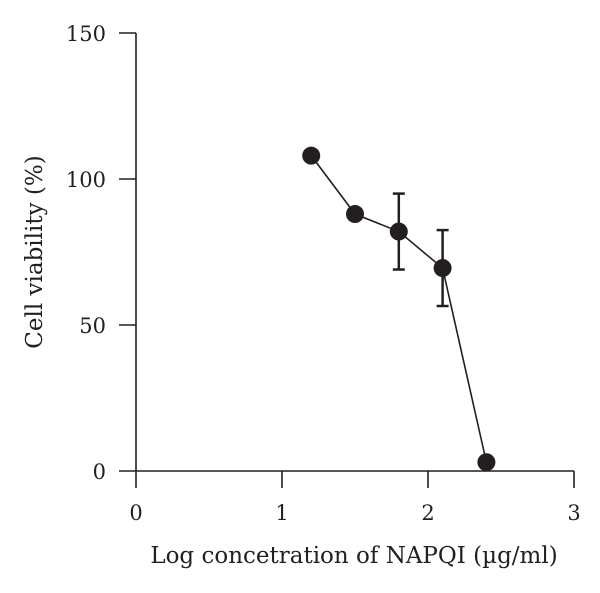 This screenshot has width=600, height=593. I want to click on x-axis-title: Log concetration of NAPQI (µg/ml), so click(353, 556).